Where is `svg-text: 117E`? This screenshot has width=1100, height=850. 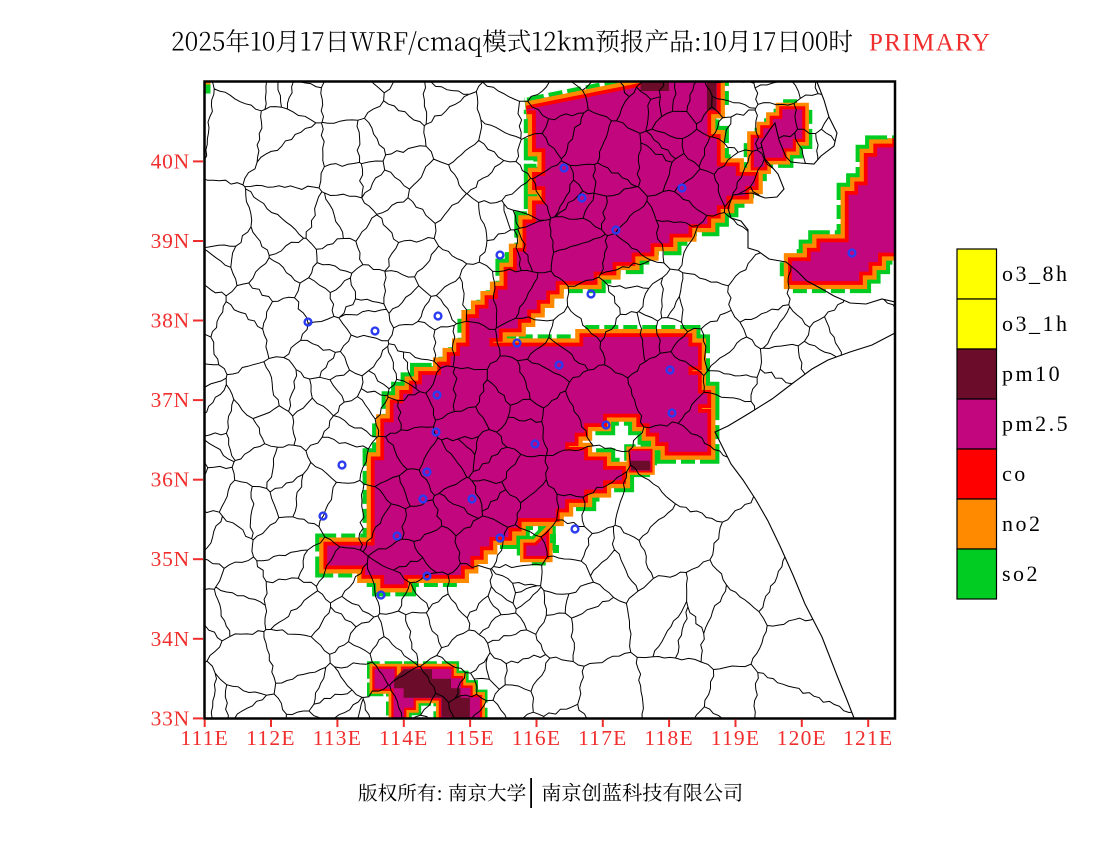 svg-text: 117E is located at coordinates (602, 738).